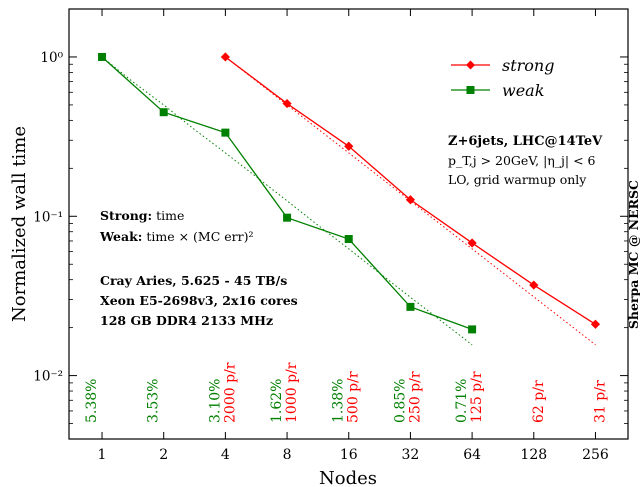  Describe the element at coordinates (349, 455) in the screenshot. I see `x-tick-label: 16` at that location.